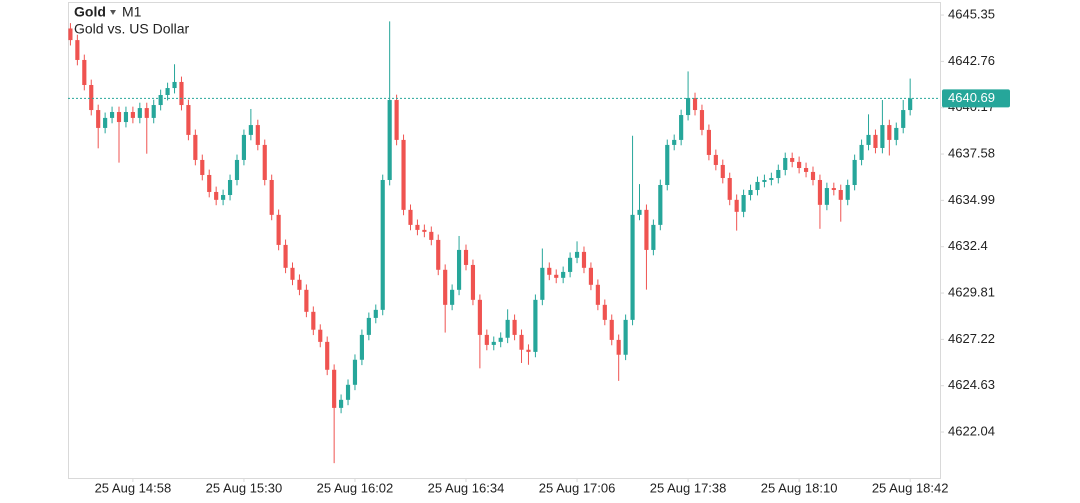 The height and width of the screenshot is (503, 1080). I want to click on x-tick-label: 25 Aug 17:38, so click(688, 487).